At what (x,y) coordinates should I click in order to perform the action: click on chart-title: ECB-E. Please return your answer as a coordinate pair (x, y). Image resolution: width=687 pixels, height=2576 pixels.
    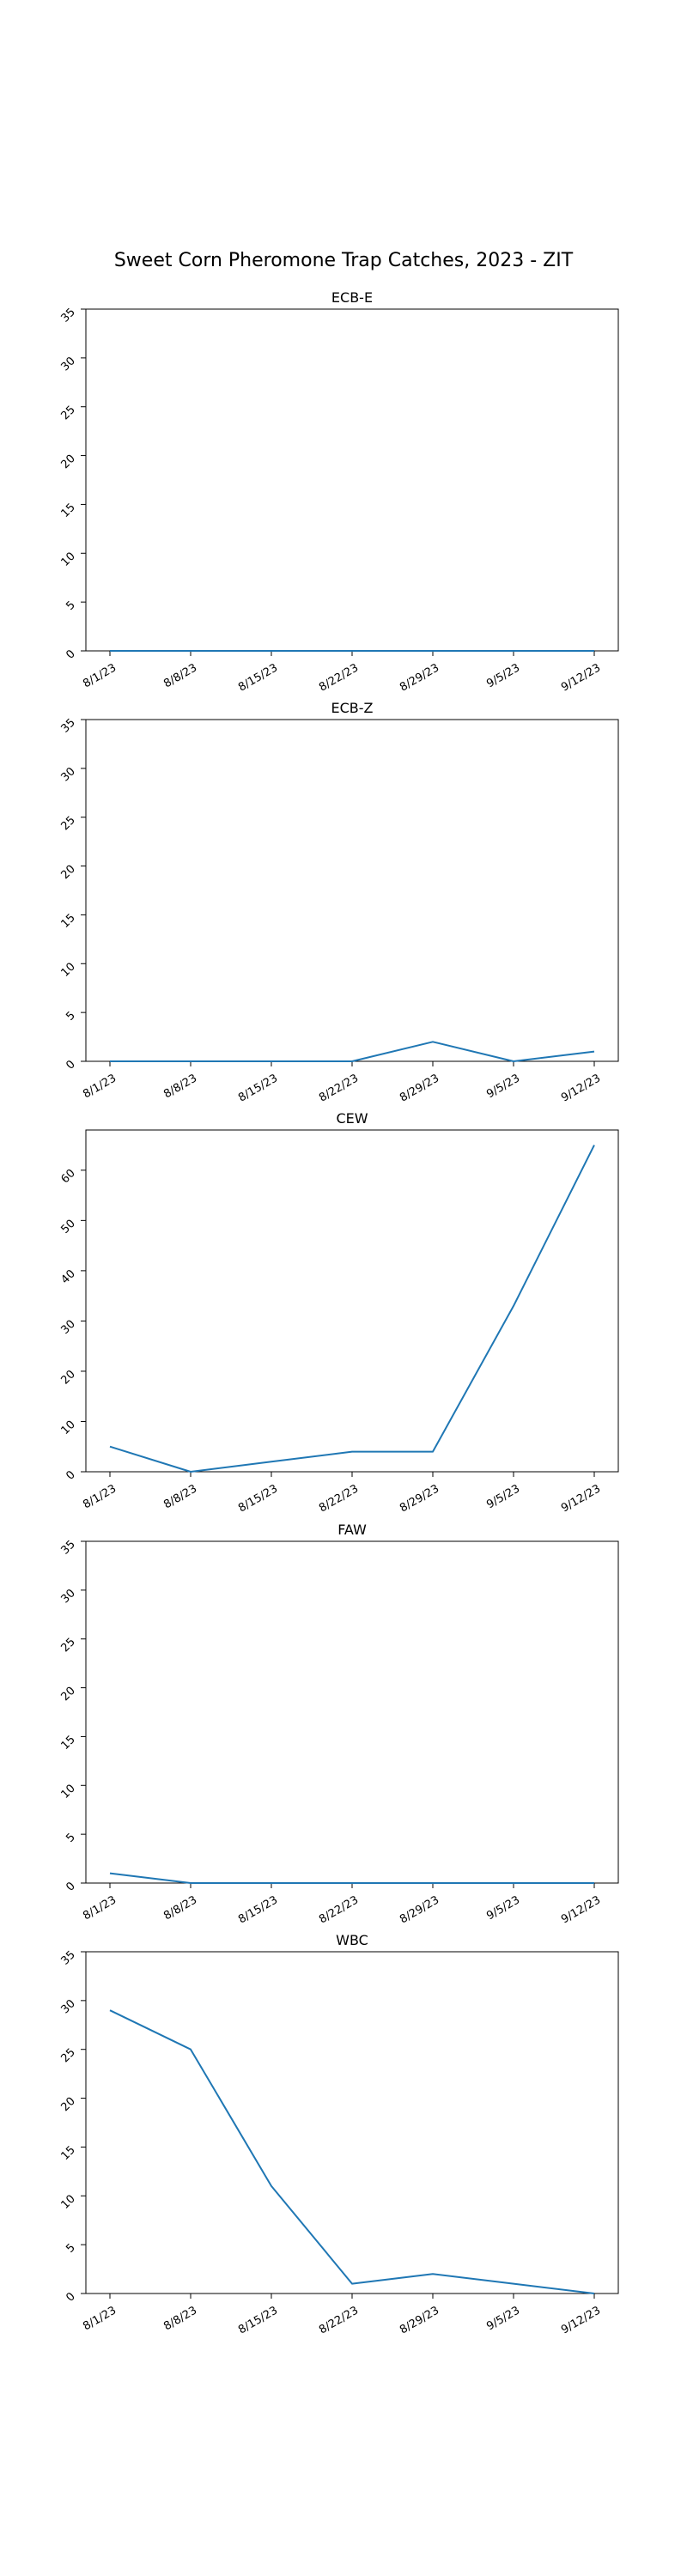
    Looking at the image, I should click on (352, 297).